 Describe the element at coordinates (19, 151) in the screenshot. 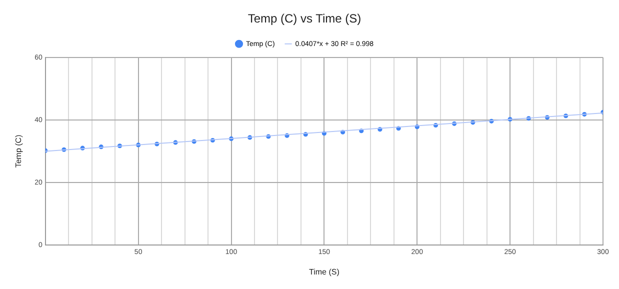

I see `y-axis-title: Temp (C)` at that location.